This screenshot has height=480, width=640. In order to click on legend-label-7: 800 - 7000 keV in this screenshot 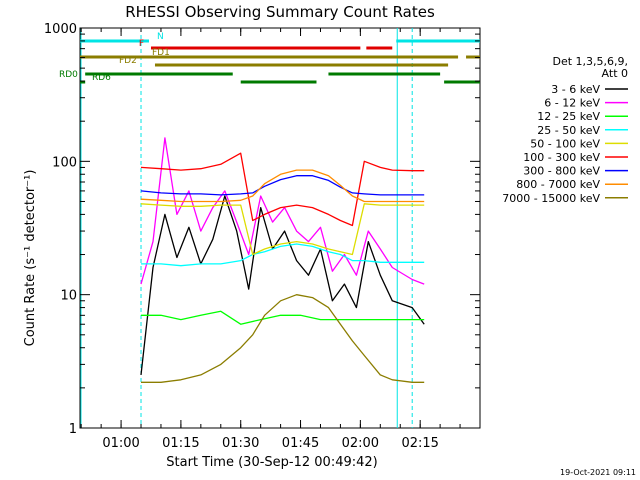, I will do `click(558, 184)`.